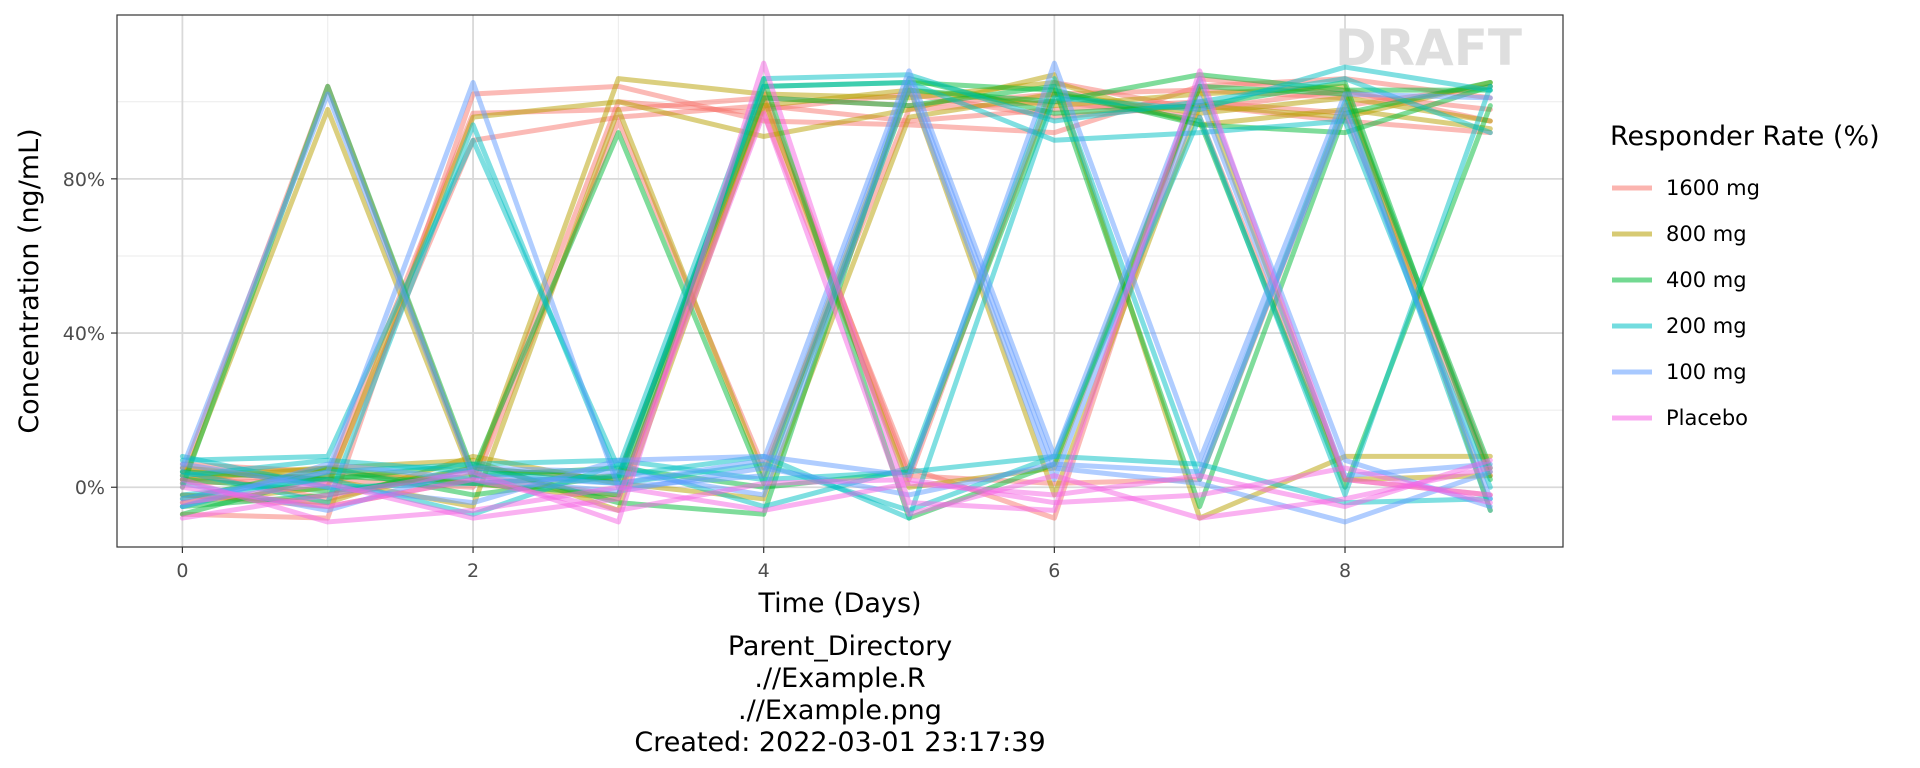 The height and width of the screenshot is (768, 1920). I want to click on caption-line-1: Parent_Directory, so click(840, 646).